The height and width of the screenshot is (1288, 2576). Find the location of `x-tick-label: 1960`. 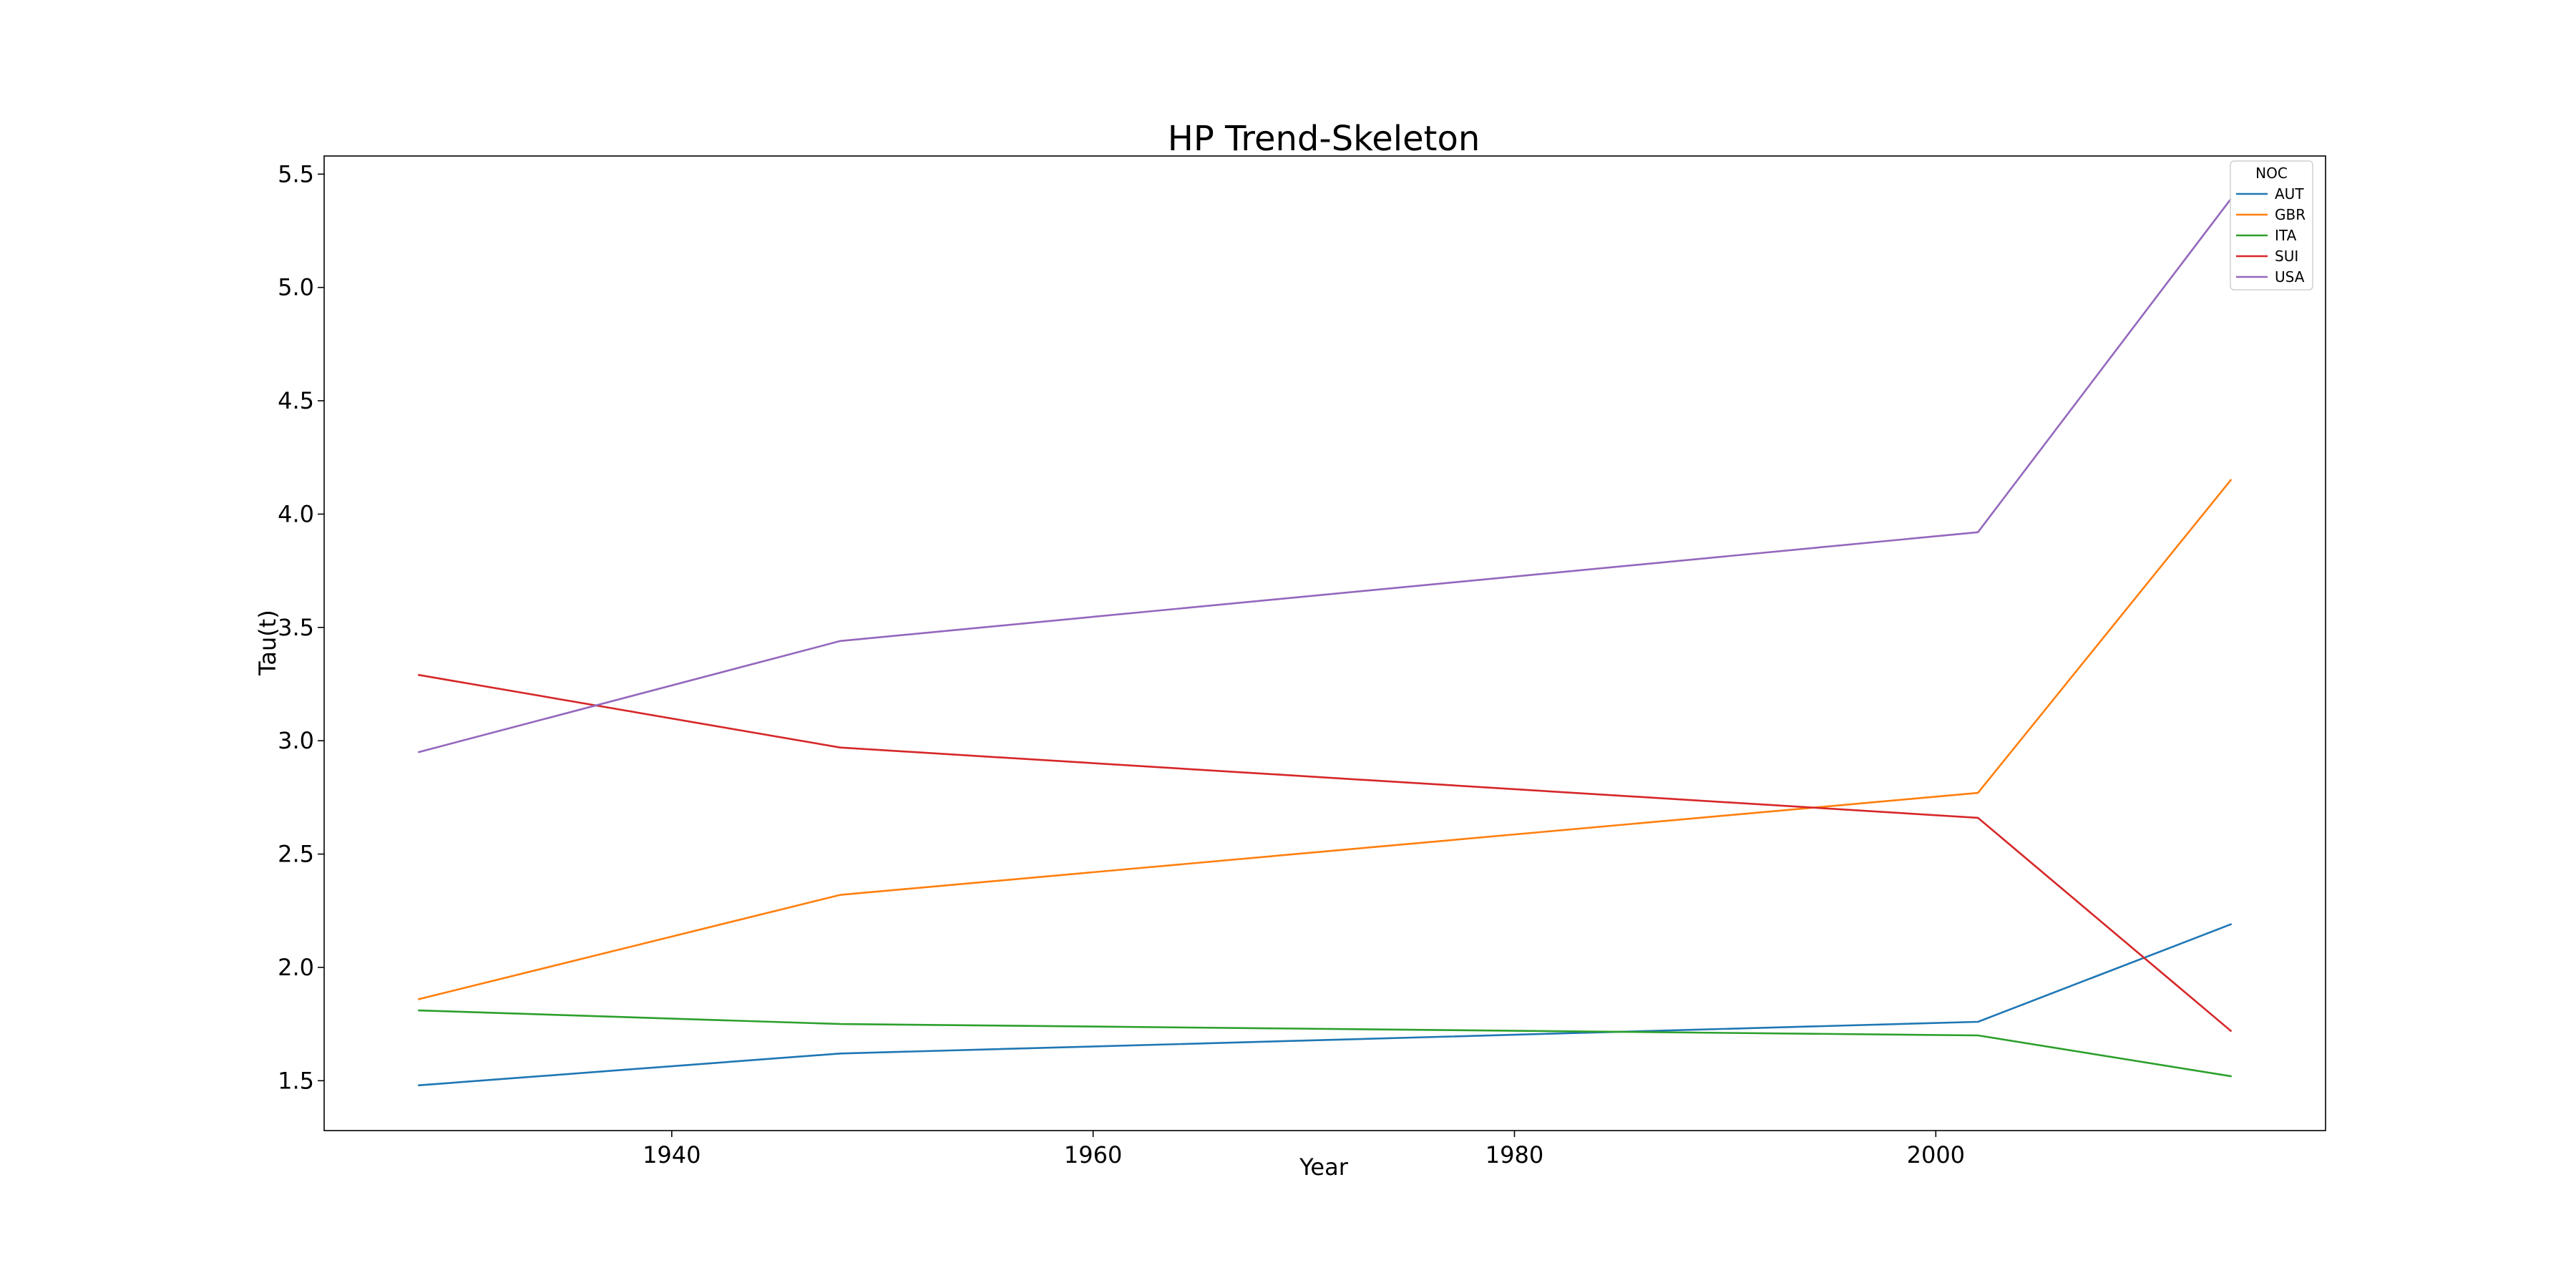

x-tick-label: 1960 is located at coordinates (1093, 1155).